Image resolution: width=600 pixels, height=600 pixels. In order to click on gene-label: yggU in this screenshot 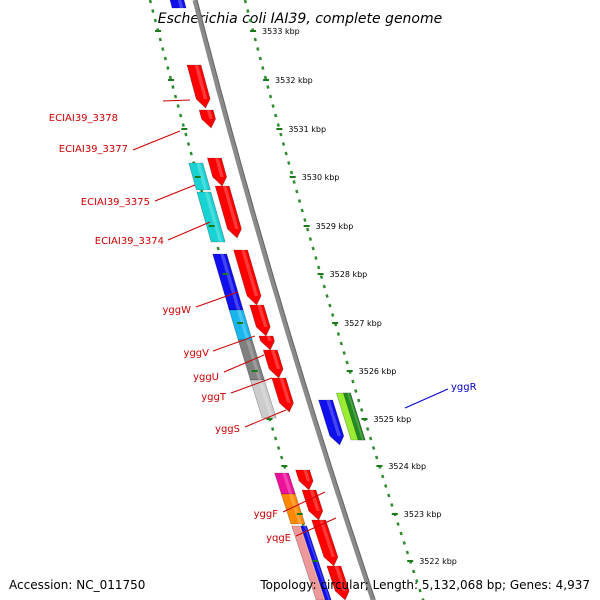, I will do `click(206, 377)`.